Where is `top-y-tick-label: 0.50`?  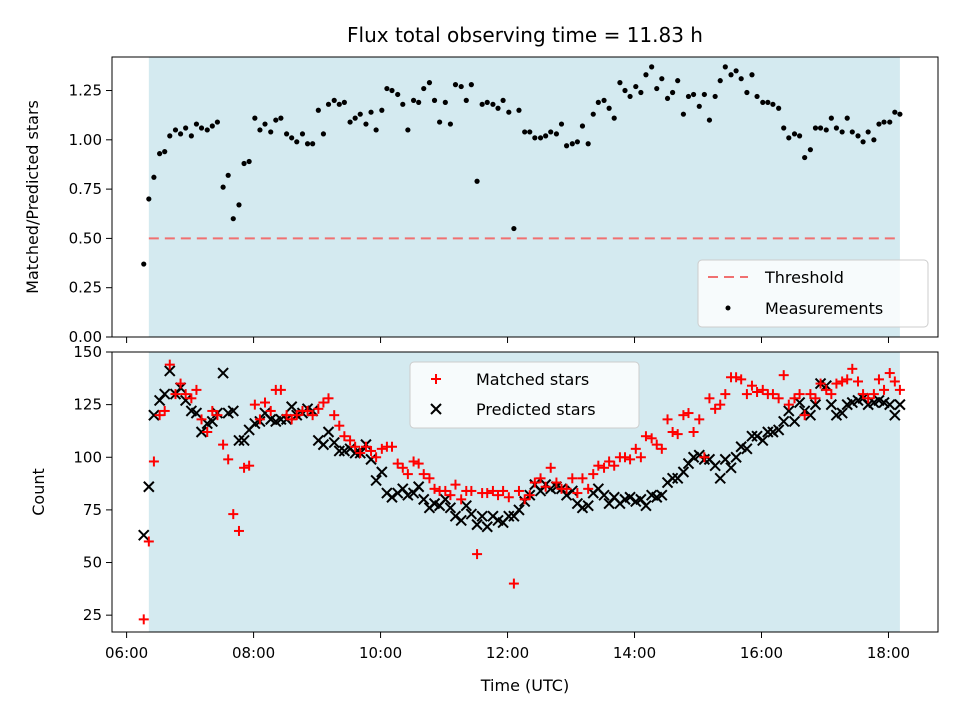
top-y-tick-label: 0.50 is located at coordinates (85, 238).